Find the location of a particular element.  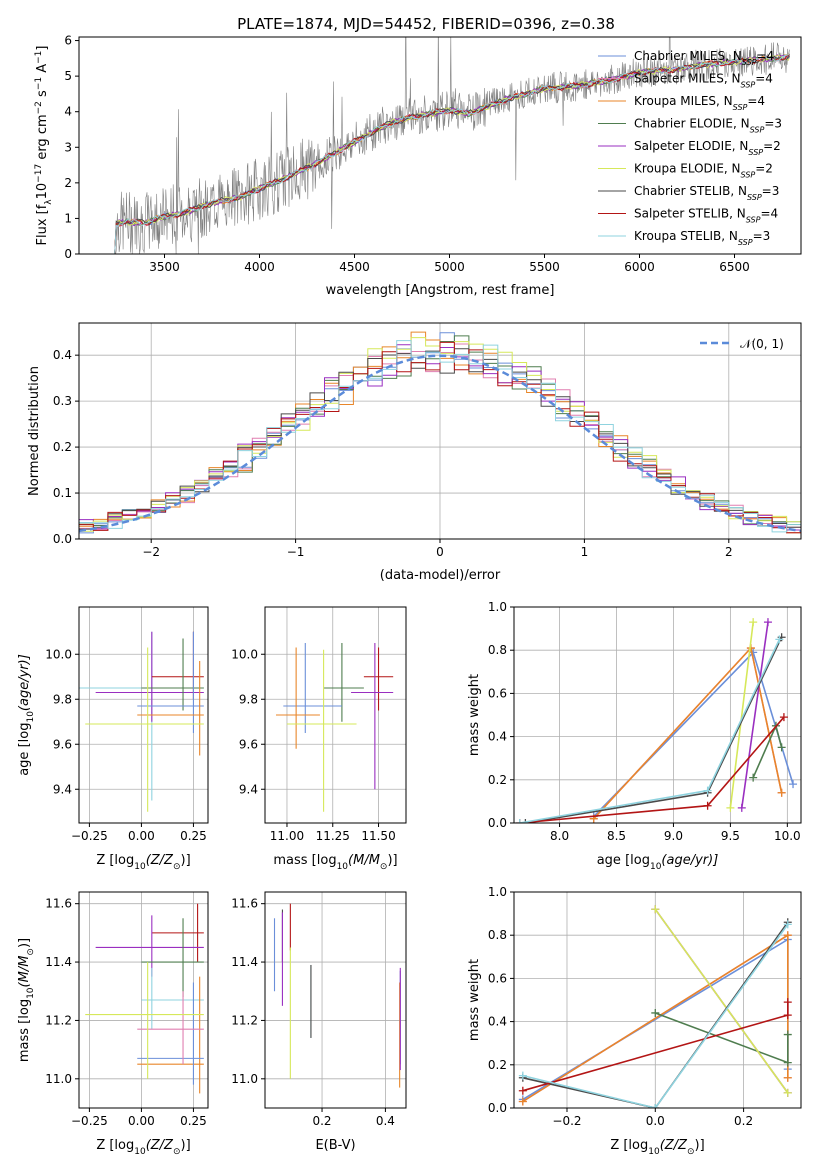

y-tick-label: 5 is located at coordinates (68, 76).